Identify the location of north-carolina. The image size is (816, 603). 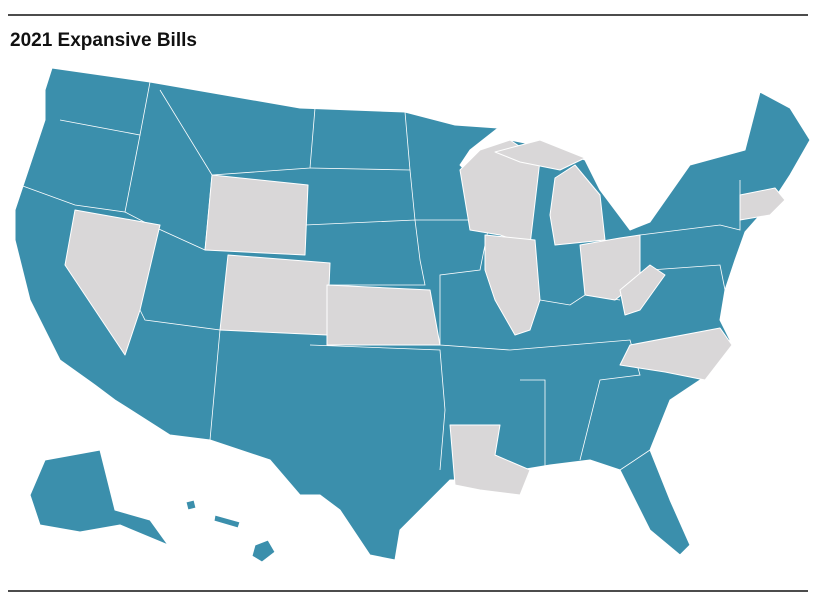
(676, 354).